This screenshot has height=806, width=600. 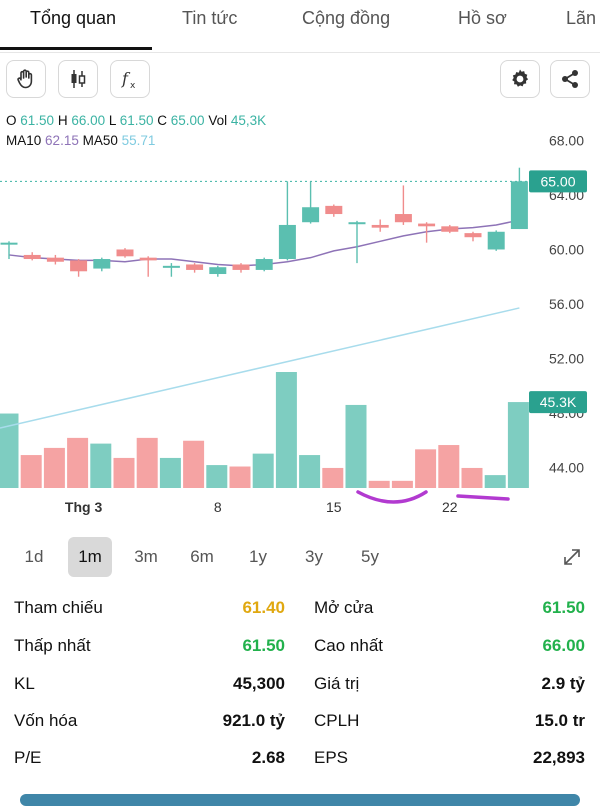 What do you see at coordinates (300, 800) in the screenshot?
I see `bottom-action-bar` at bounding box center [300, 800].